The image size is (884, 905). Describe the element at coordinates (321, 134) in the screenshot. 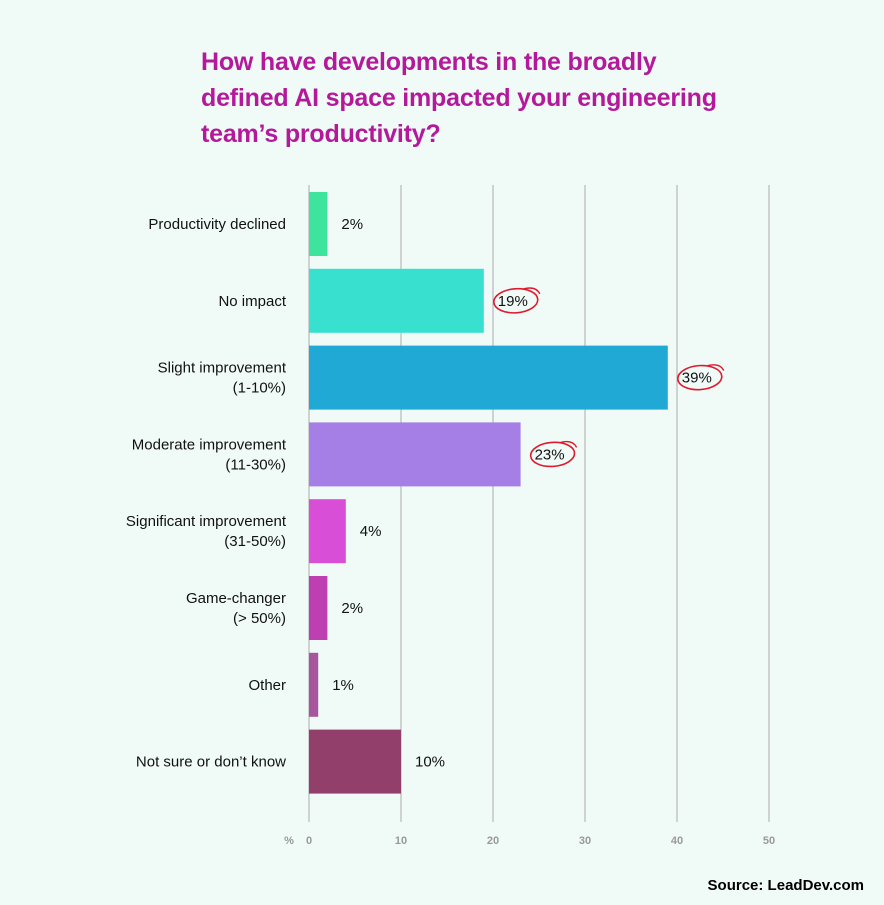

I see `chart-title-line-3: team’s productivity?` at that location.